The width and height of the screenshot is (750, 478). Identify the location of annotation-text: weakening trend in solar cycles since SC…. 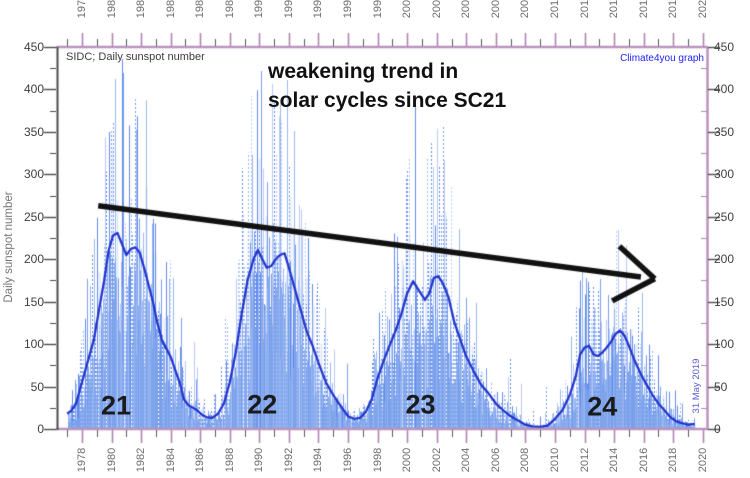
(387, 86).